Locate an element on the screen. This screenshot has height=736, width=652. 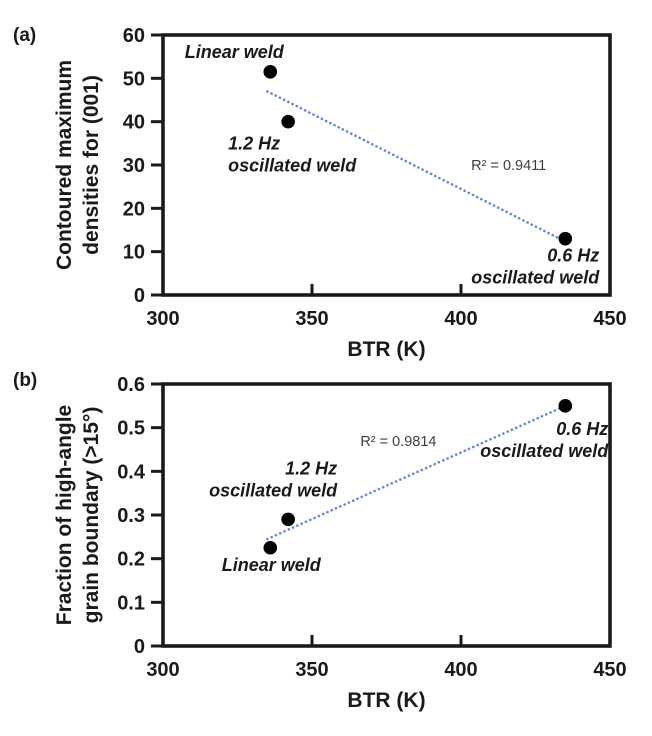
r2-annotation: R² = 0.9411 is located at coordinates (508, 166).